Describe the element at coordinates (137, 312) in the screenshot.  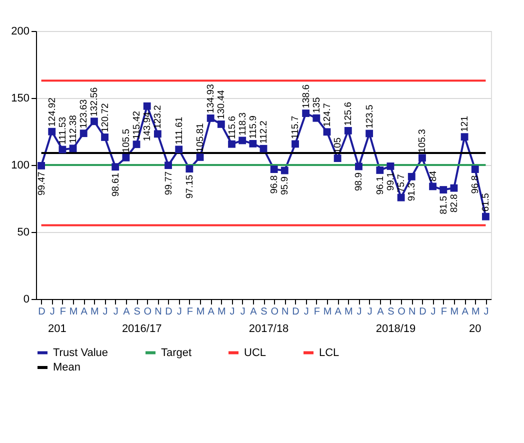
I see `x-tick-label: S` at that location.